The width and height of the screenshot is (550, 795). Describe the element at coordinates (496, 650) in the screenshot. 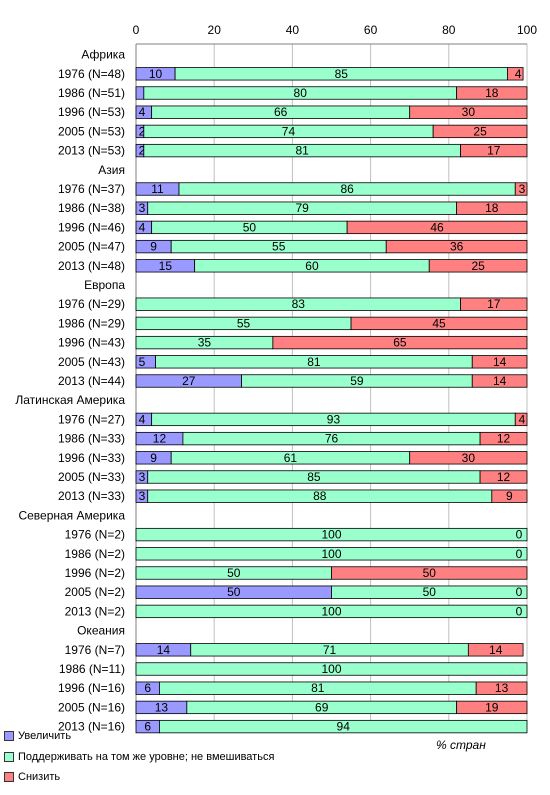

I see `data-label-5-0-s2: 14` at that location.